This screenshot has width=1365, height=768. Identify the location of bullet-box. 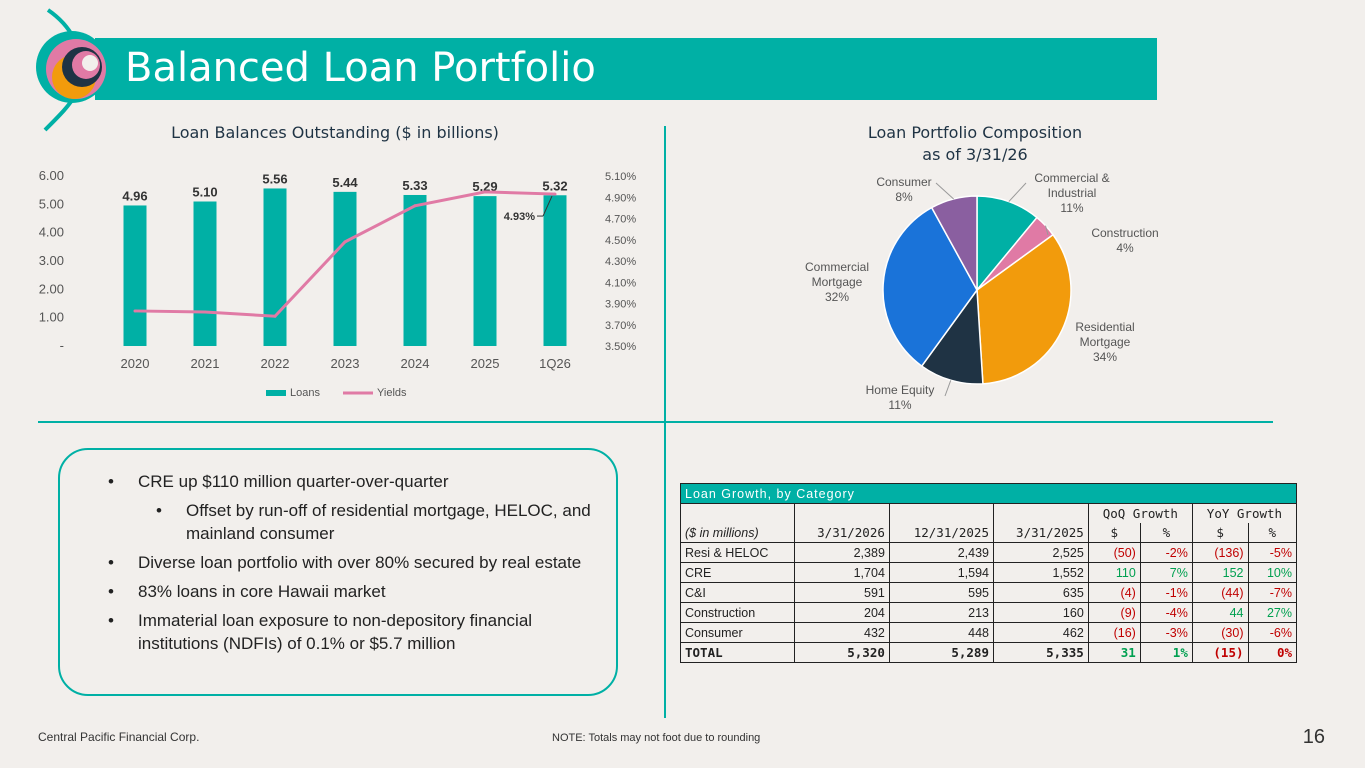
(338, 572).